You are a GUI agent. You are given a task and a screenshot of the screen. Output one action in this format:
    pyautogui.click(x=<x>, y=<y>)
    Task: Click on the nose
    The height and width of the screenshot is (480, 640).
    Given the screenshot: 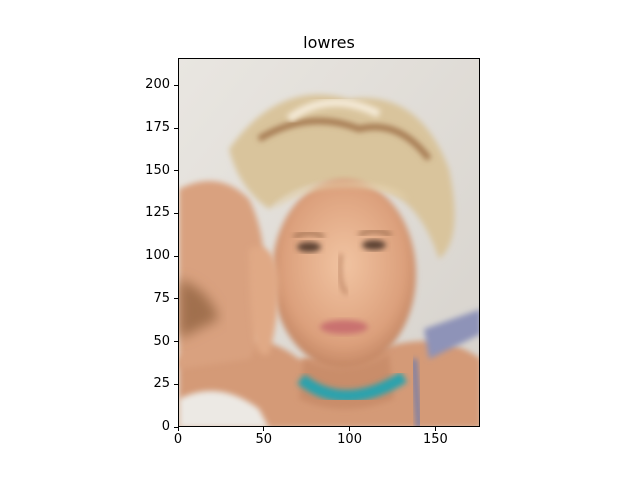 What is the action you would take?
    pyautogui.click(x=343, y=274)
    